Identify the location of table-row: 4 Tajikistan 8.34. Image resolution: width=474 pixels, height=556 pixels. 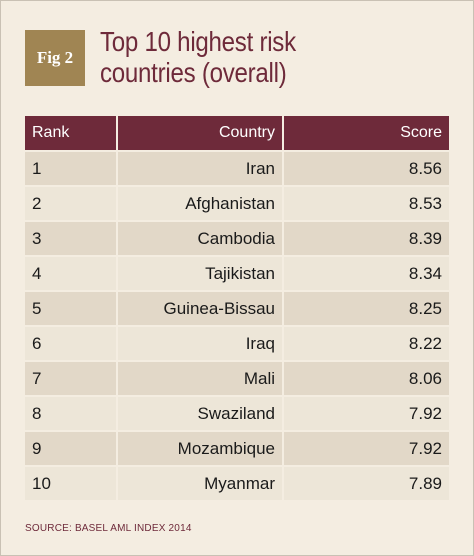
(237, 273).